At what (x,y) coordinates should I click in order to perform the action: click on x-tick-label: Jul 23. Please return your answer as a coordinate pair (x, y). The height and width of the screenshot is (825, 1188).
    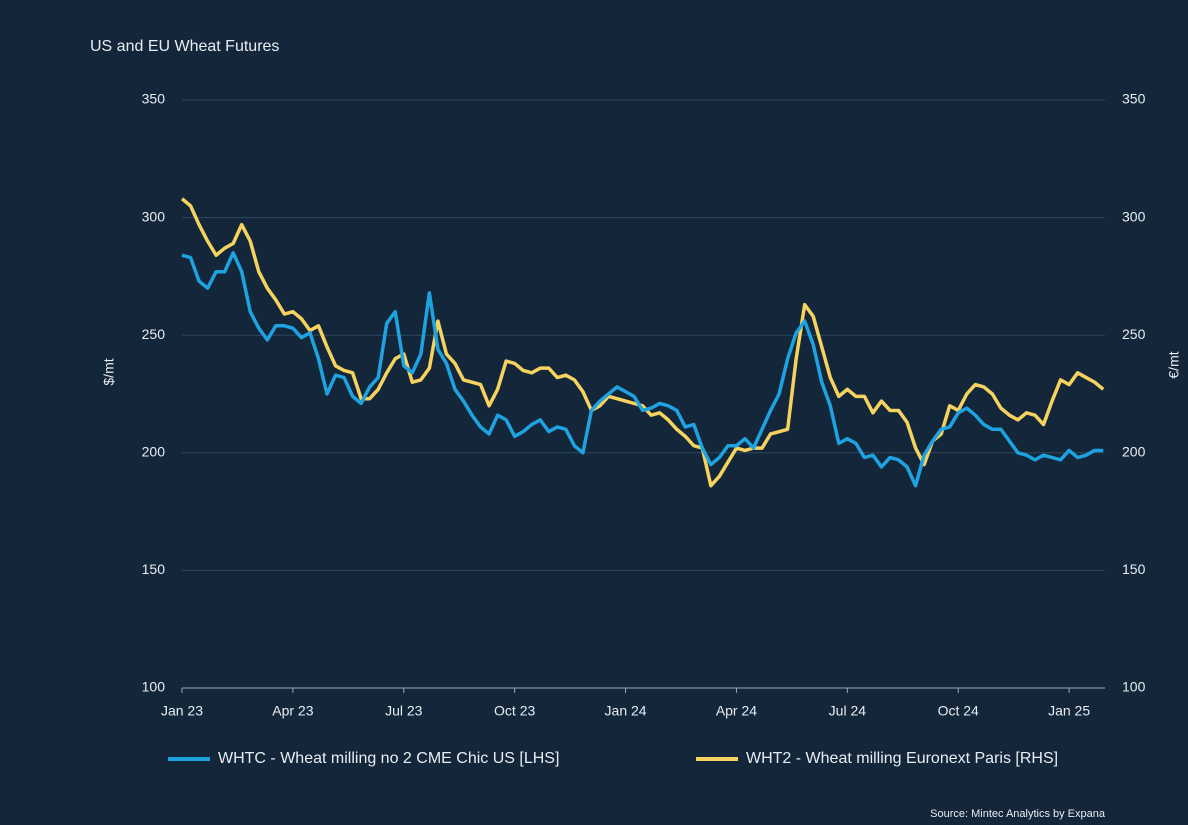
    Looking at the image, I should click on (404, 711).